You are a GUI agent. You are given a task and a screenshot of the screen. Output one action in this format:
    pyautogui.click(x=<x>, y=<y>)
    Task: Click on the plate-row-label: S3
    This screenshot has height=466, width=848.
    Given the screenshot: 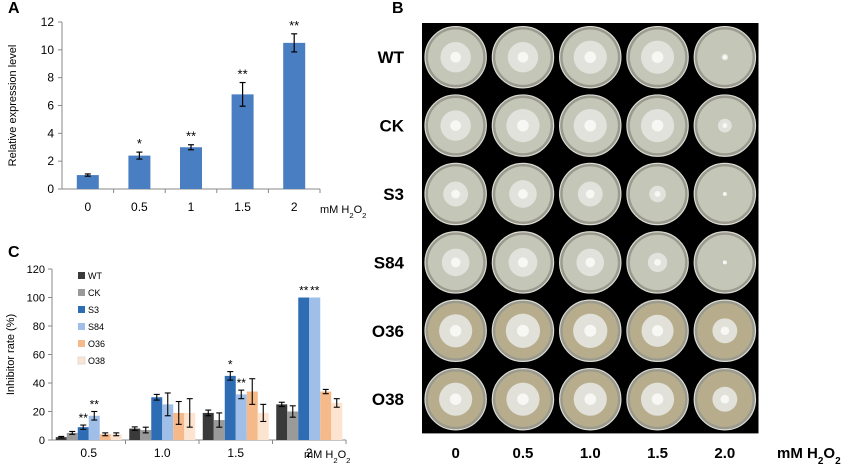 What is the action you would take?
    pyautogui.click(x=393, y=194)
    